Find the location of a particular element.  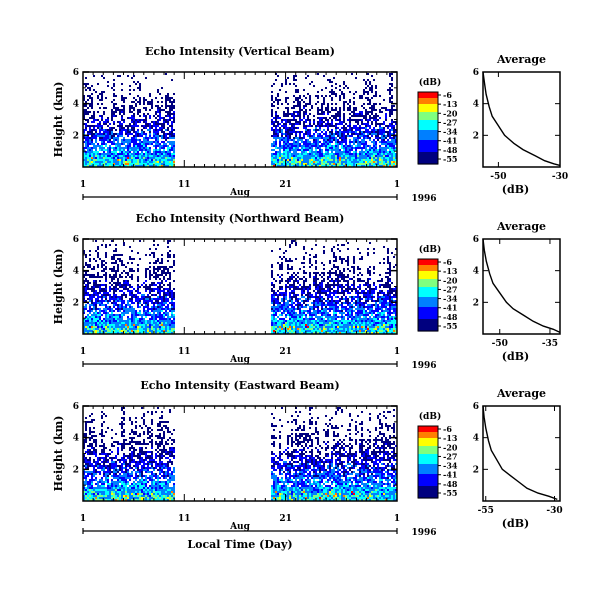

colorbar-tick-label: -55 is located at coordinates (450, 159).